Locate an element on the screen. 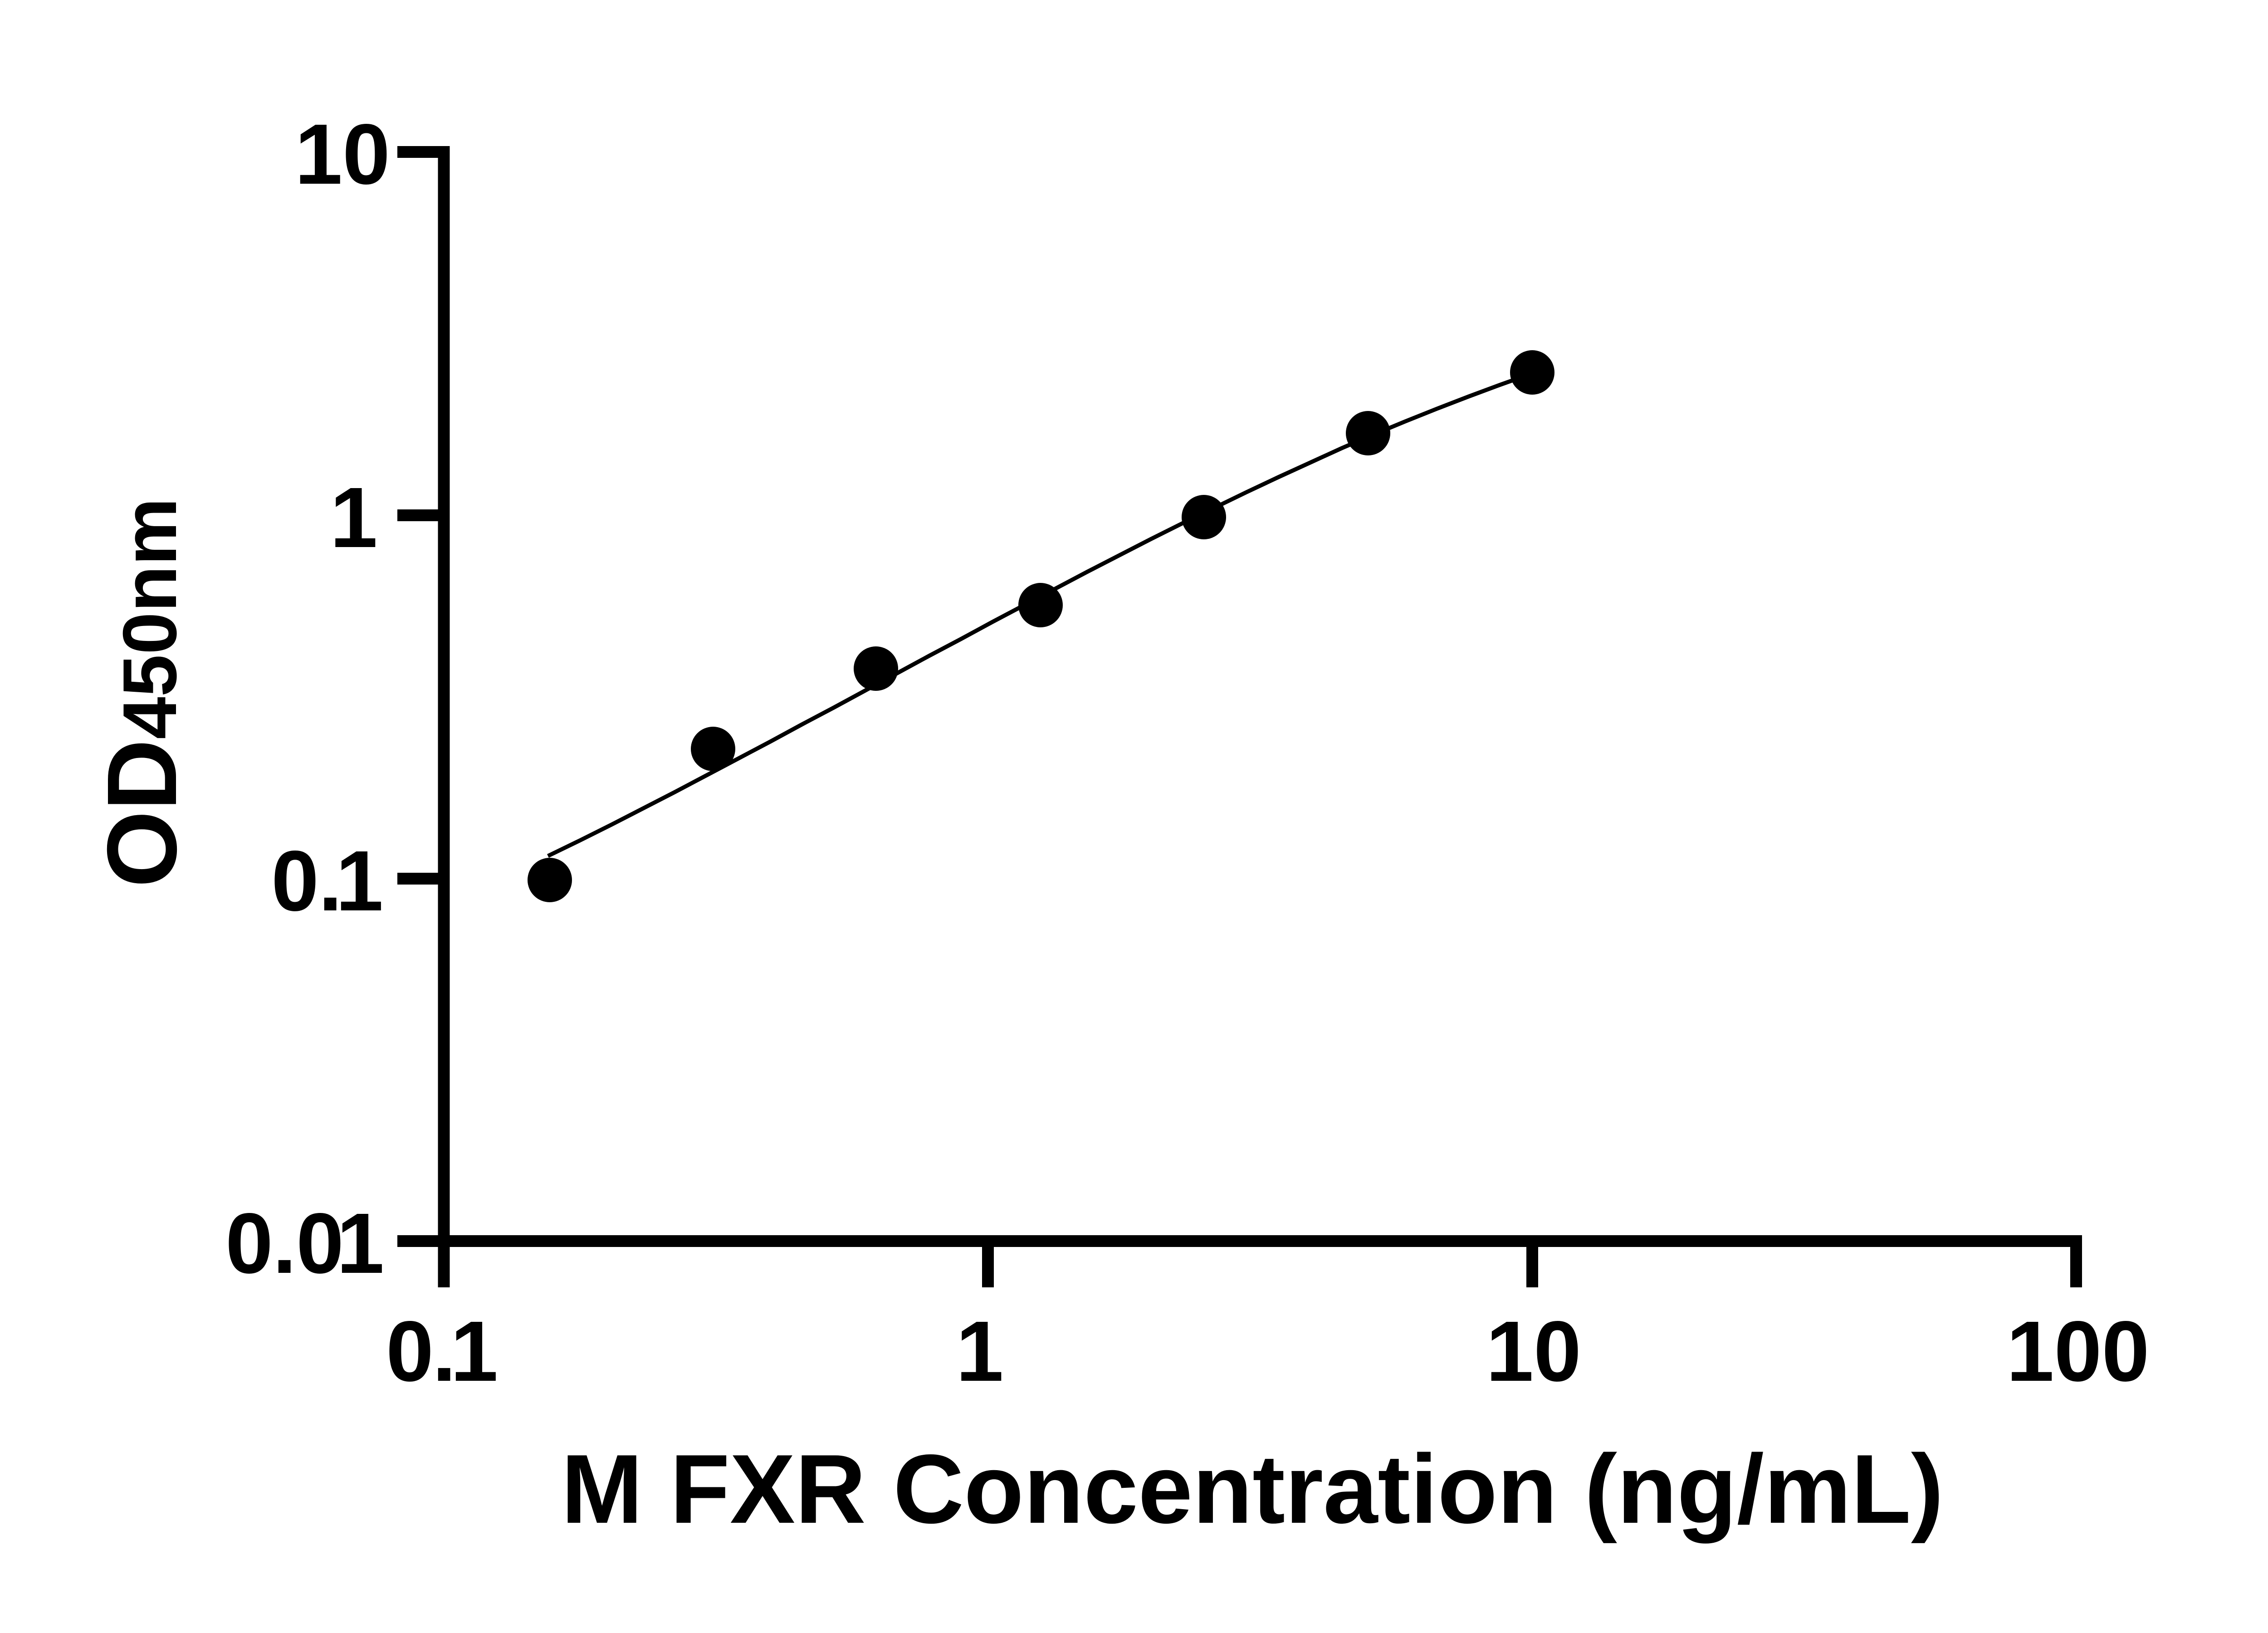  svg-text: 0.01 is located at coordinates (304, 1243).